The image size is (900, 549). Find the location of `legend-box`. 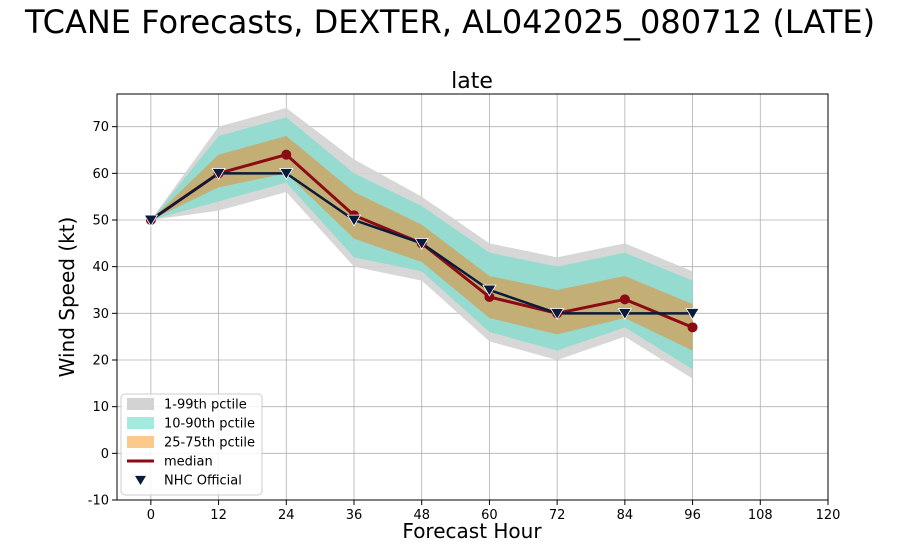

legend-box is located at coordinates (191, 444).